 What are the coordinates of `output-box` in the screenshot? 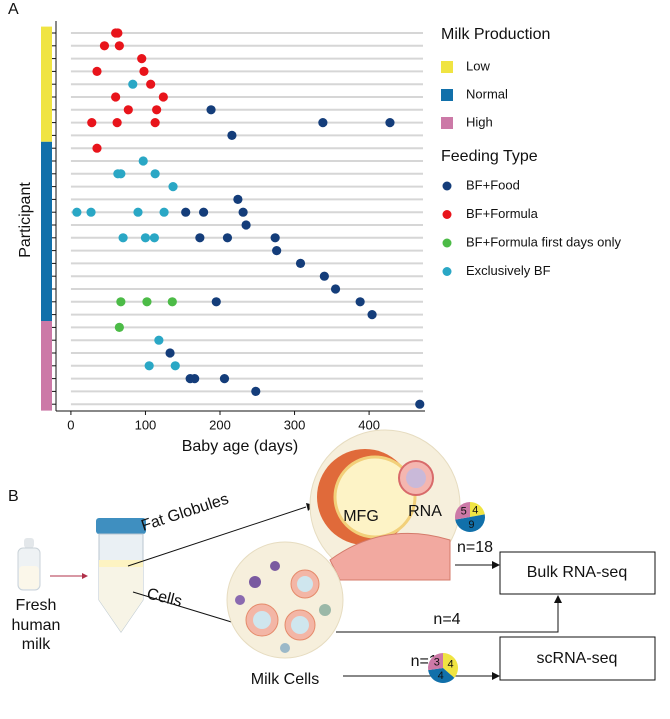 It's located at (577, 573).